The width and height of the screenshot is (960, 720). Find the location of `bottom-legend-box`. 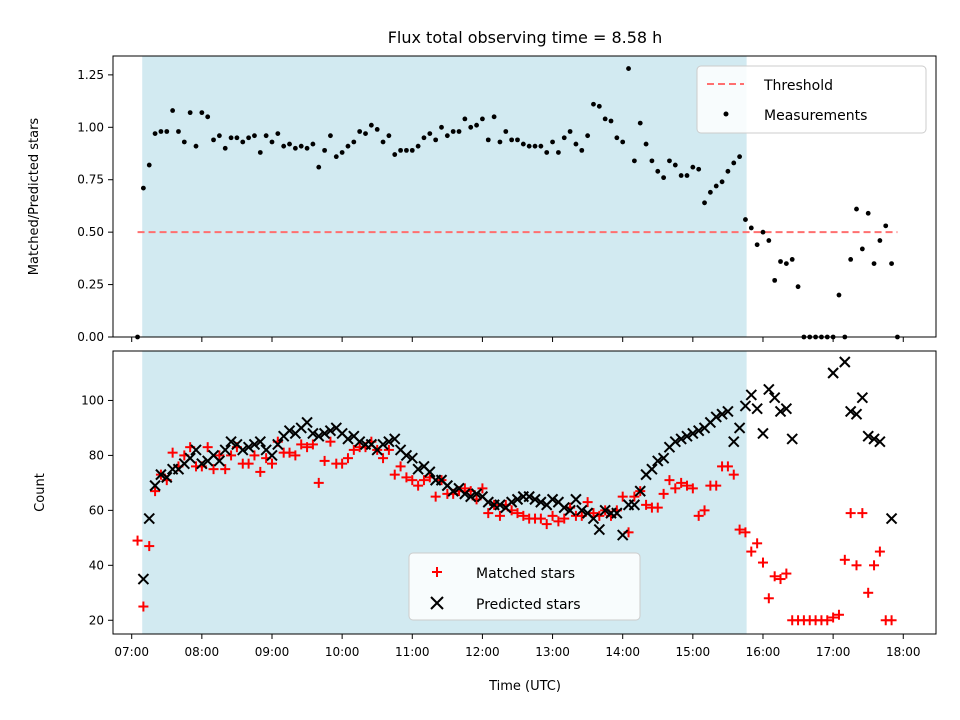

bottom-legend-box is located at coordinates (524, 586).